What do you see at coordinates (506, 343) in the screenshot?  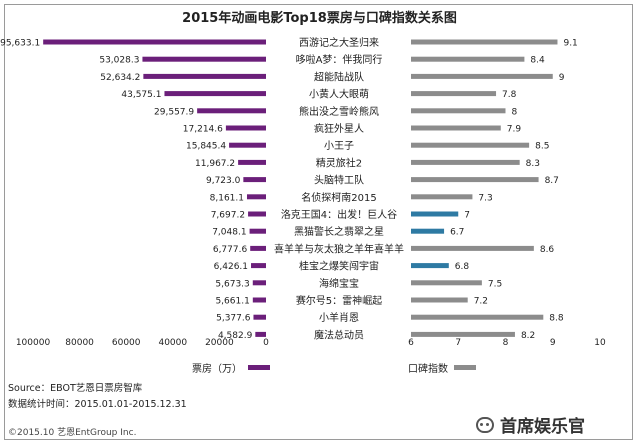 I see `score-axis-tick: 8` at bounding box center [506, 343].